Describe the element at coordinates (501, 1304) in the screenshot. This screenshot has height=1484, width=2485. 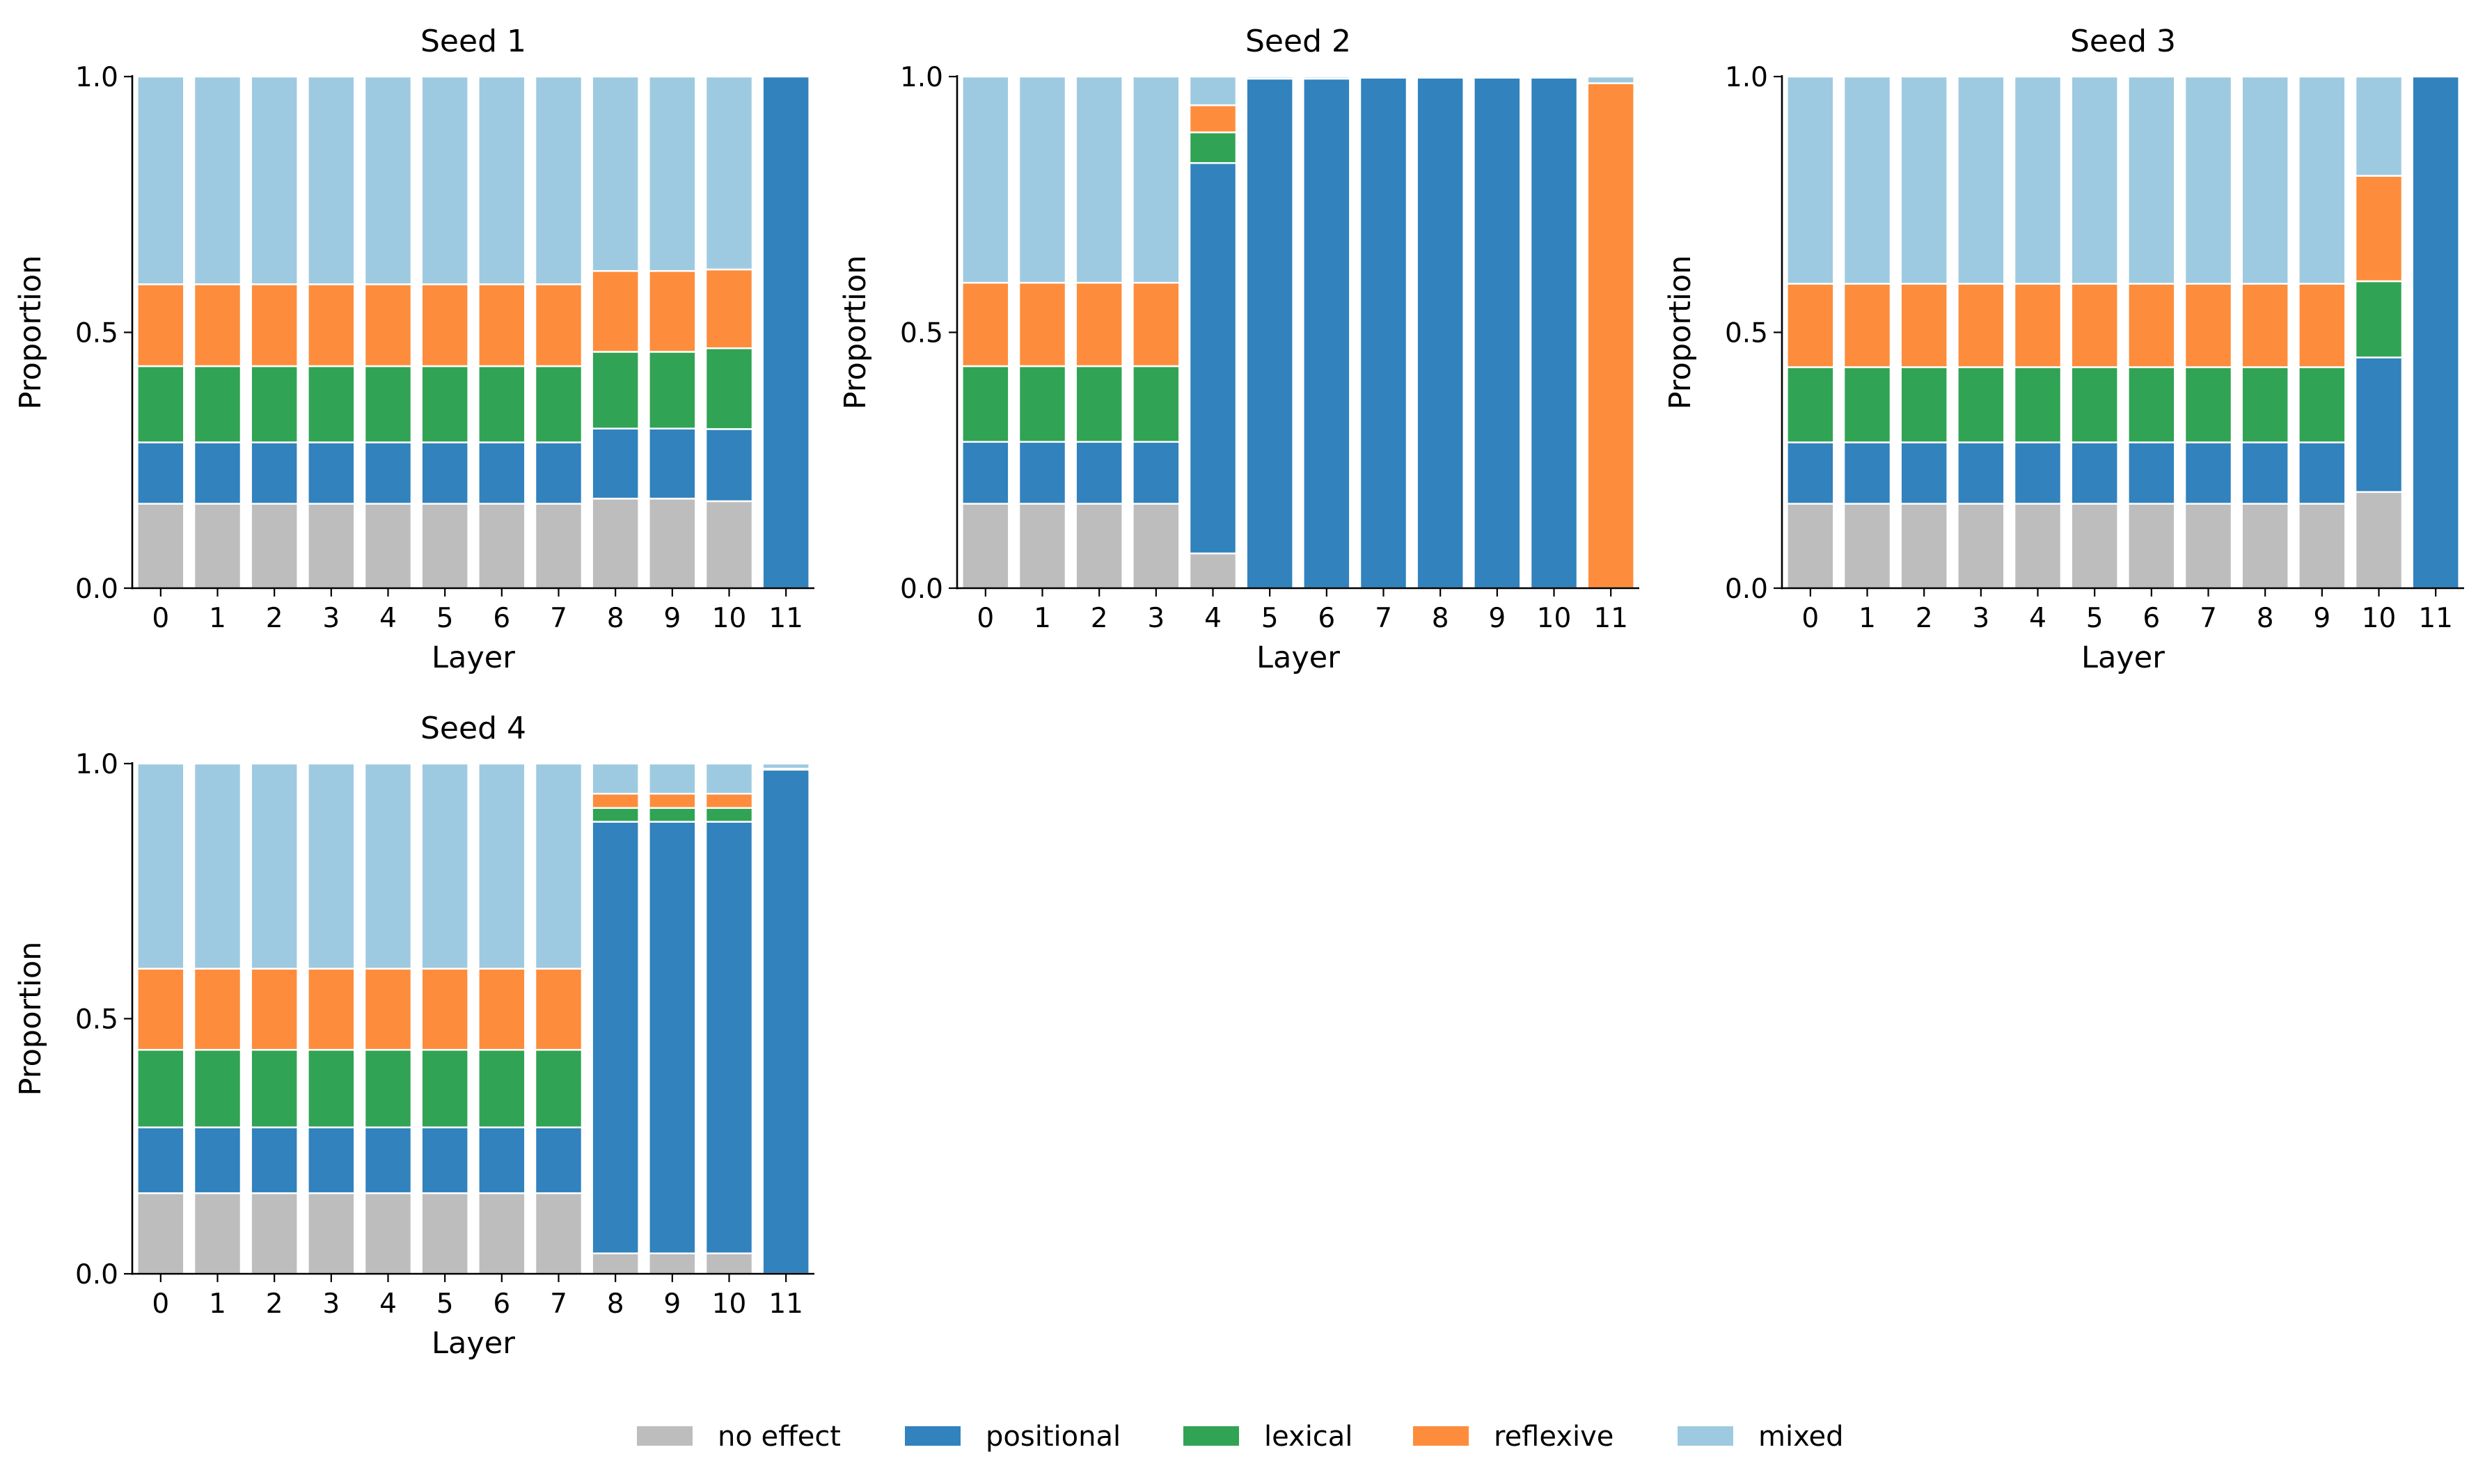
I see `x-tick-label: 6` at that location.